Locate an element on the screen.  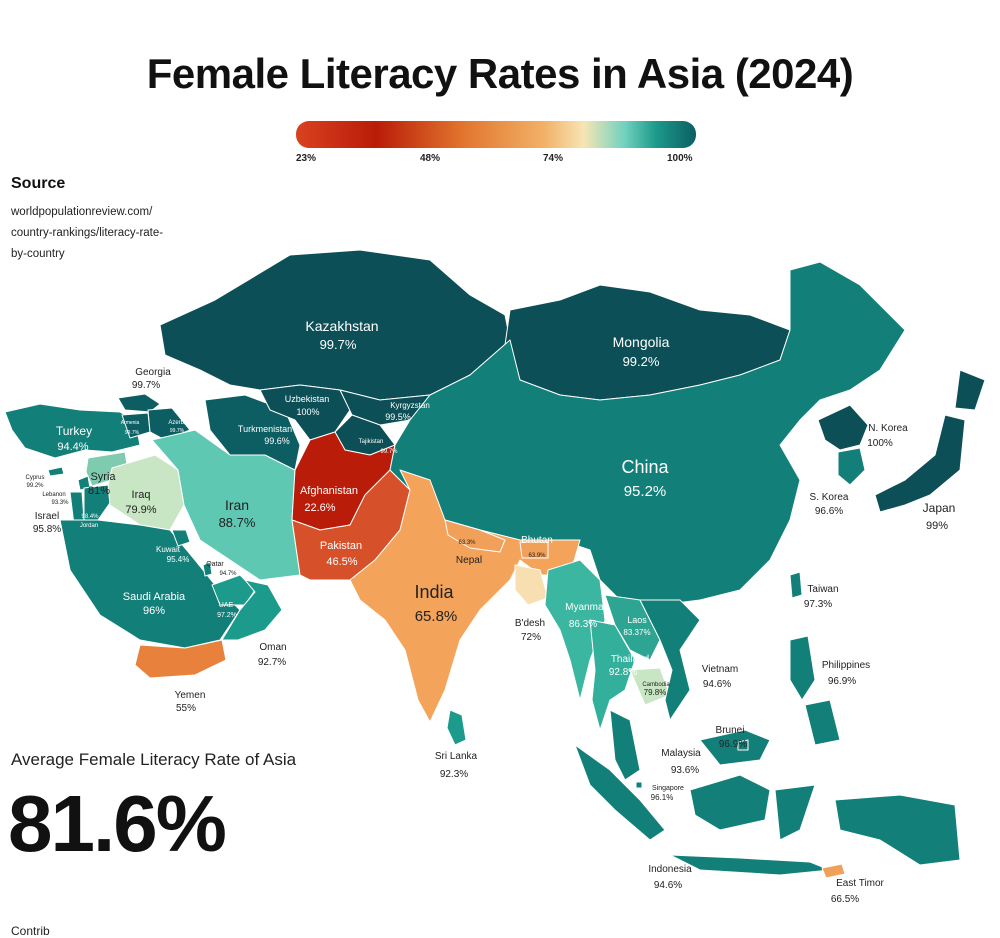
value-singapore: 96.1% is located at coordinates (662, 797).